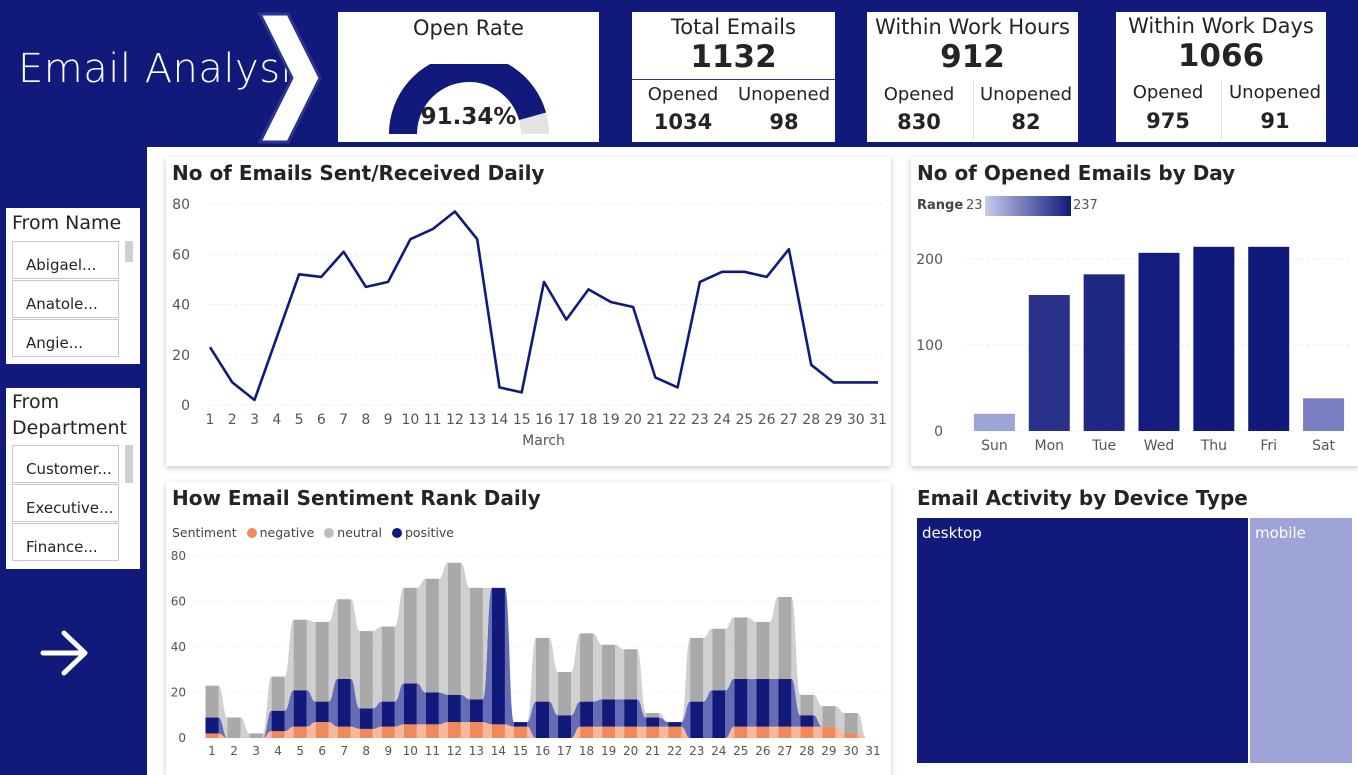 This screenshot has width=1358, height=775. I want to click on open-rate-card: Open Rate 91.34%, so click(468, 77).